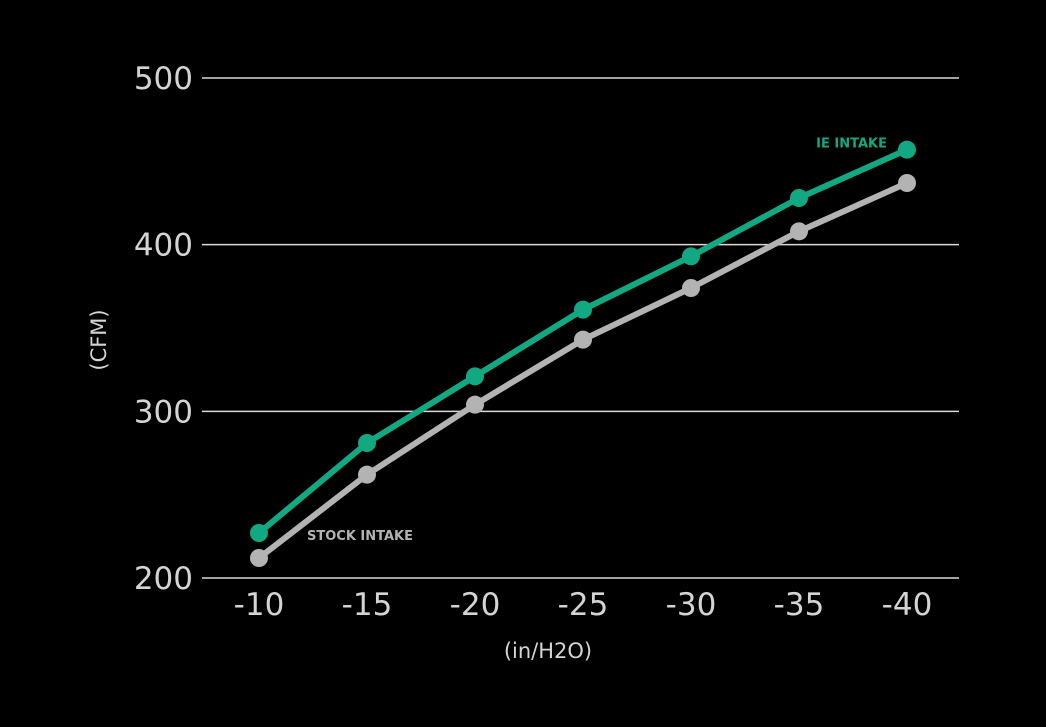 This screenshot has width=1046, height=727. Describe the element at coordinates (367, 605) in the screenshot. I see `x-tick-label--15: -15` at that location.